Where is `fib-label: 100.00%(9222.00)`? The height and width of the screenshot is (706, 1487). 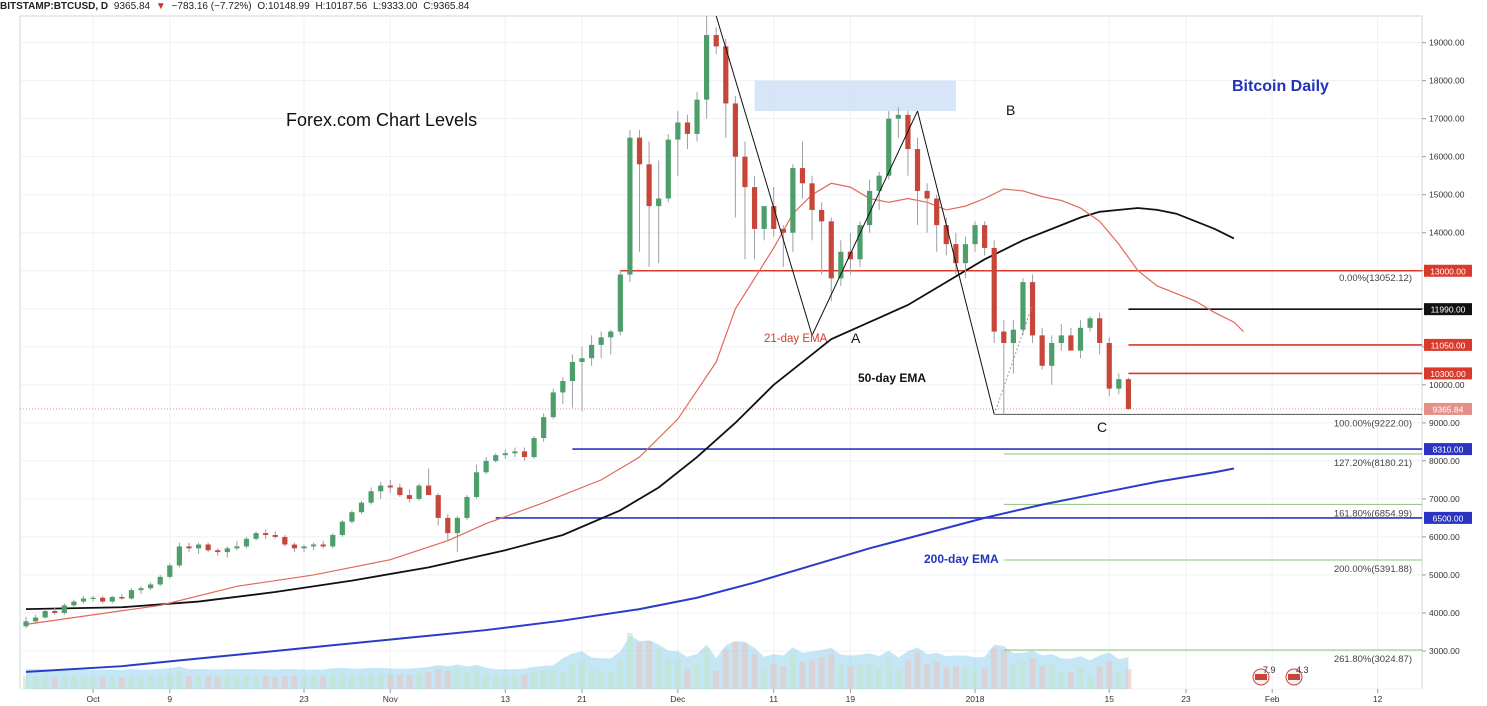 fib-label: 100.00%(9222.00) is located at coordinates (1373, 423).